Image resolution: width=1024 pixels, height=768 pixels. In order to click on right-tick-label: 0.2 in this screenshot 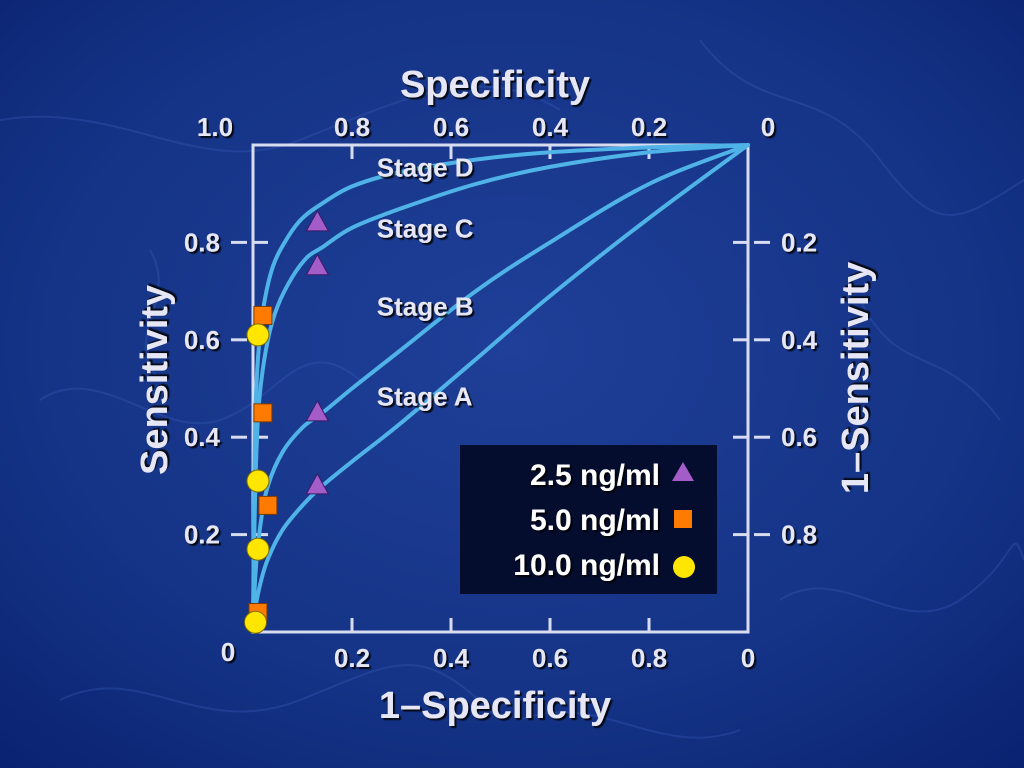, I will do `click(799, 242)`.